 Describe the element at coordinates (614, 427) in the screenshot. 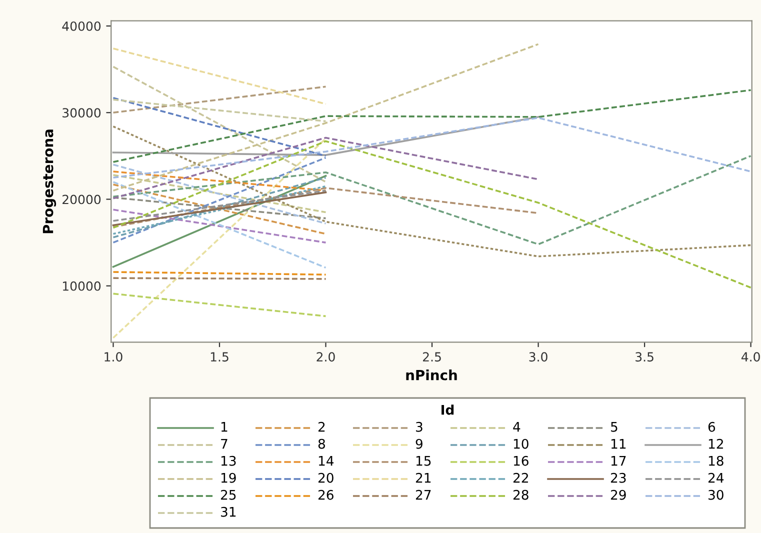

I see `legend-label: 5` at that location.